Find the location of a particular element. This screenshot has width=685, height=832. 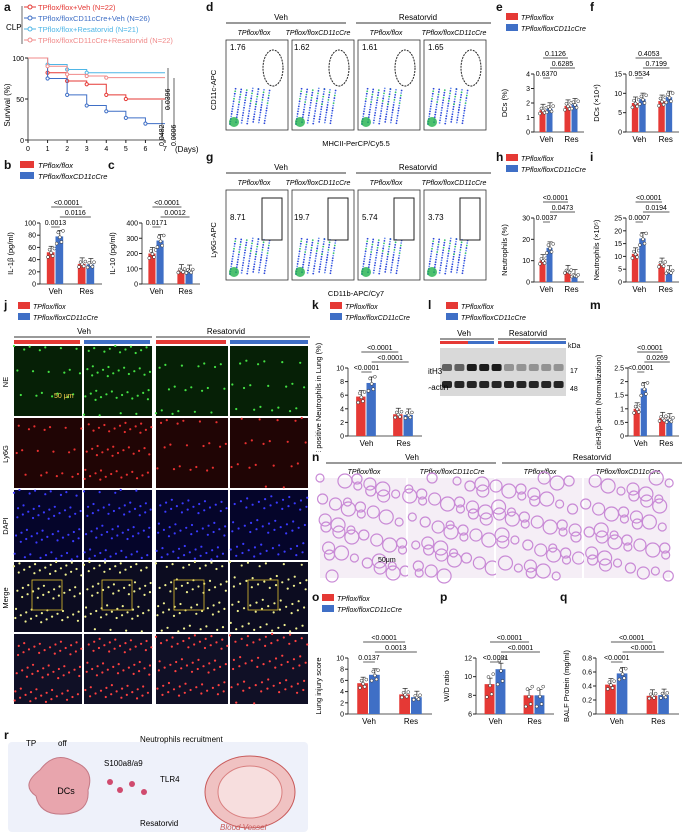

panel-letter-f: f is located at coordinates (592, 7).